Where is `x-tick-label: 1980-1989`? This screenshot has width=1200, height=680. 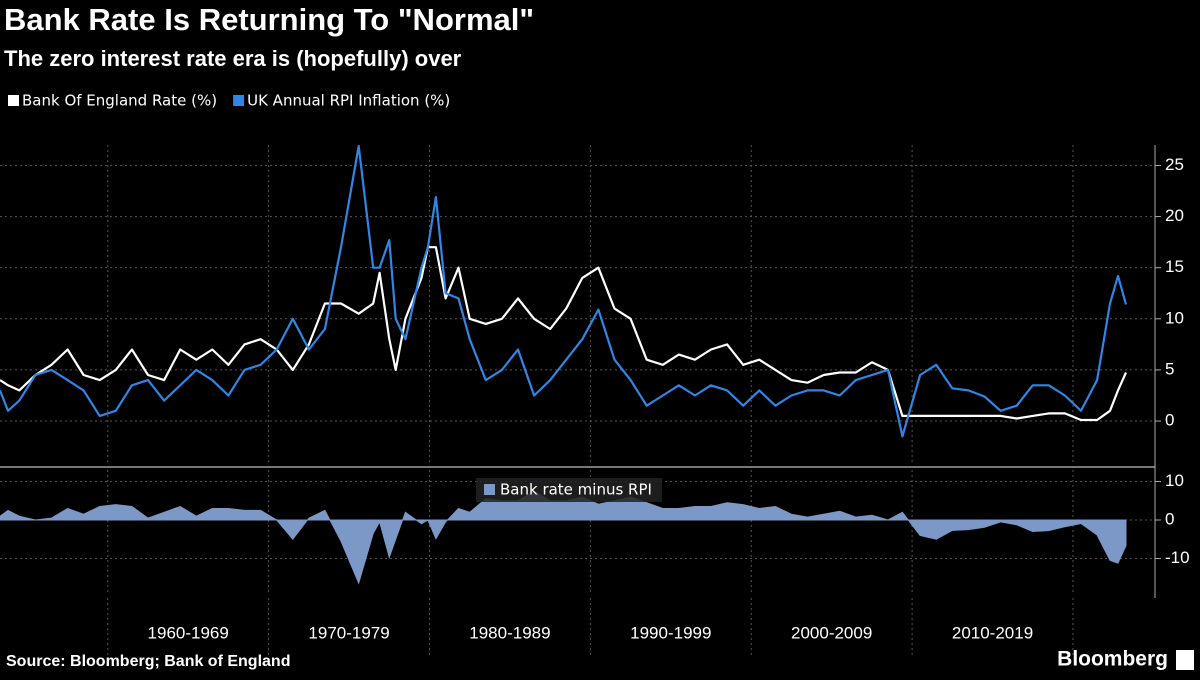 x-tick-label: 1980-1989 is located at coordinates (509, 632).